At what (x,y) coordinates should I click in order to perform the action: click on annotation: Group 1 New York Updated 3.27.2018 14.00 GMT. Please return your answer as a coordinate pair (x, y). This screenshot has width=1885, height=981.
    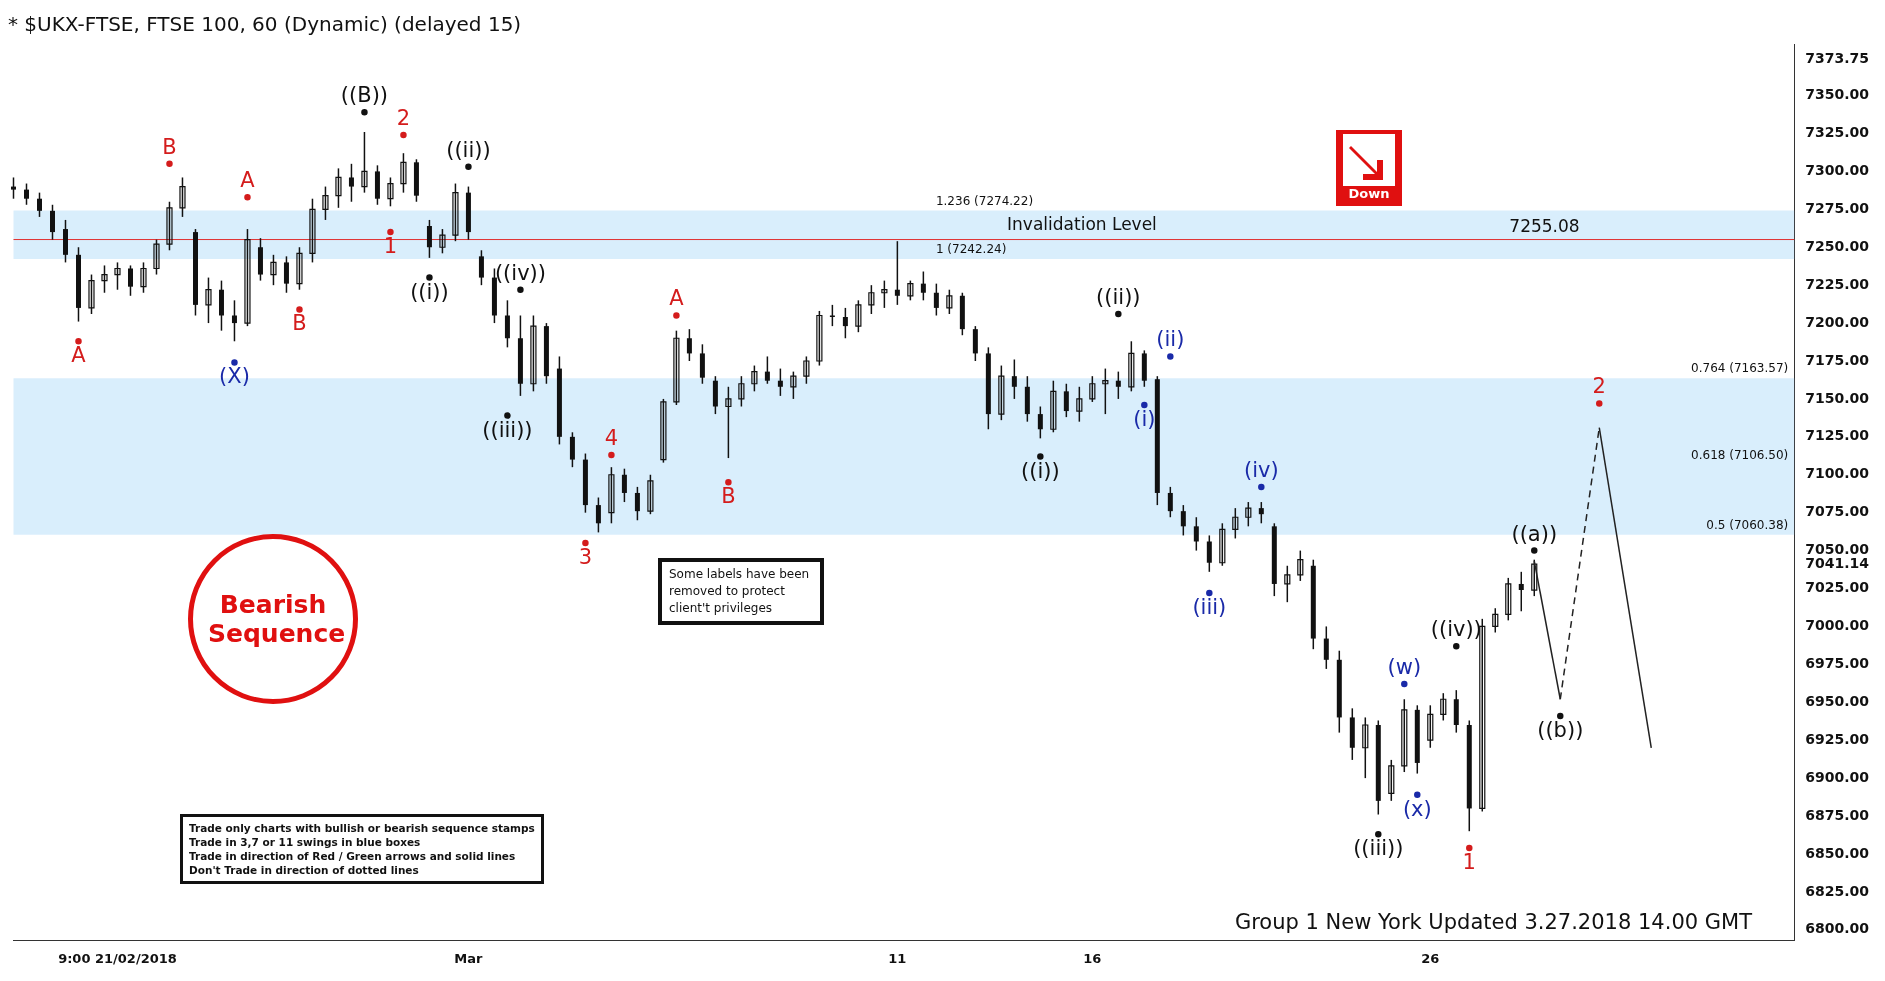
    Looking at the image, I should click on (1493, 922).